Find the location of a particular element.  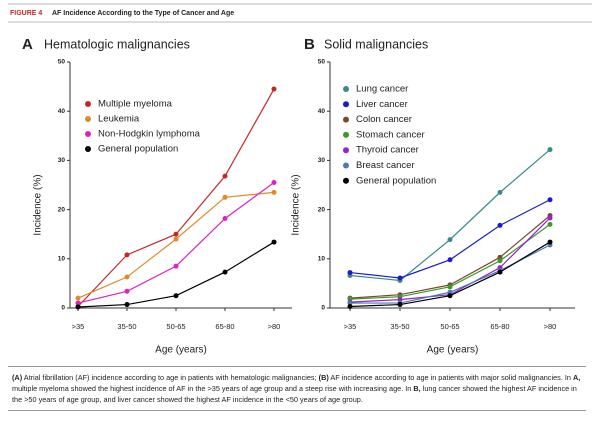

legend-label: Breast cancer is located at coordinates (385, 165).